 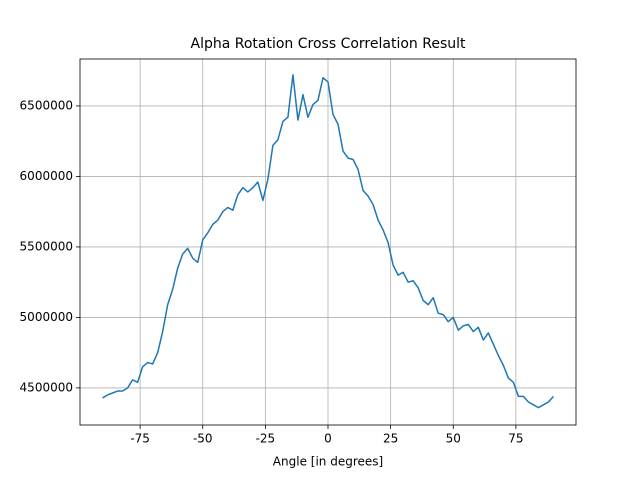 I want to click on y-tick-label: 5500000, so click(x=46, y=246).